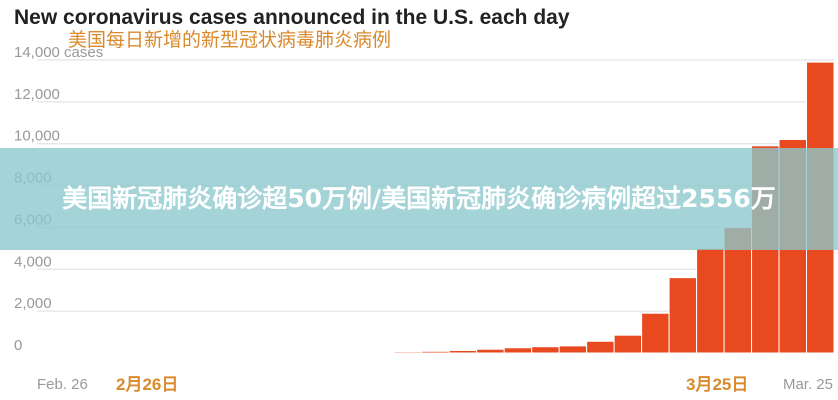 The width and height of the screenshot is (838, 400). Describe the element at coordinates (33, 303) in the screenshot. I see `y-tick-label: 2,000` at that location.